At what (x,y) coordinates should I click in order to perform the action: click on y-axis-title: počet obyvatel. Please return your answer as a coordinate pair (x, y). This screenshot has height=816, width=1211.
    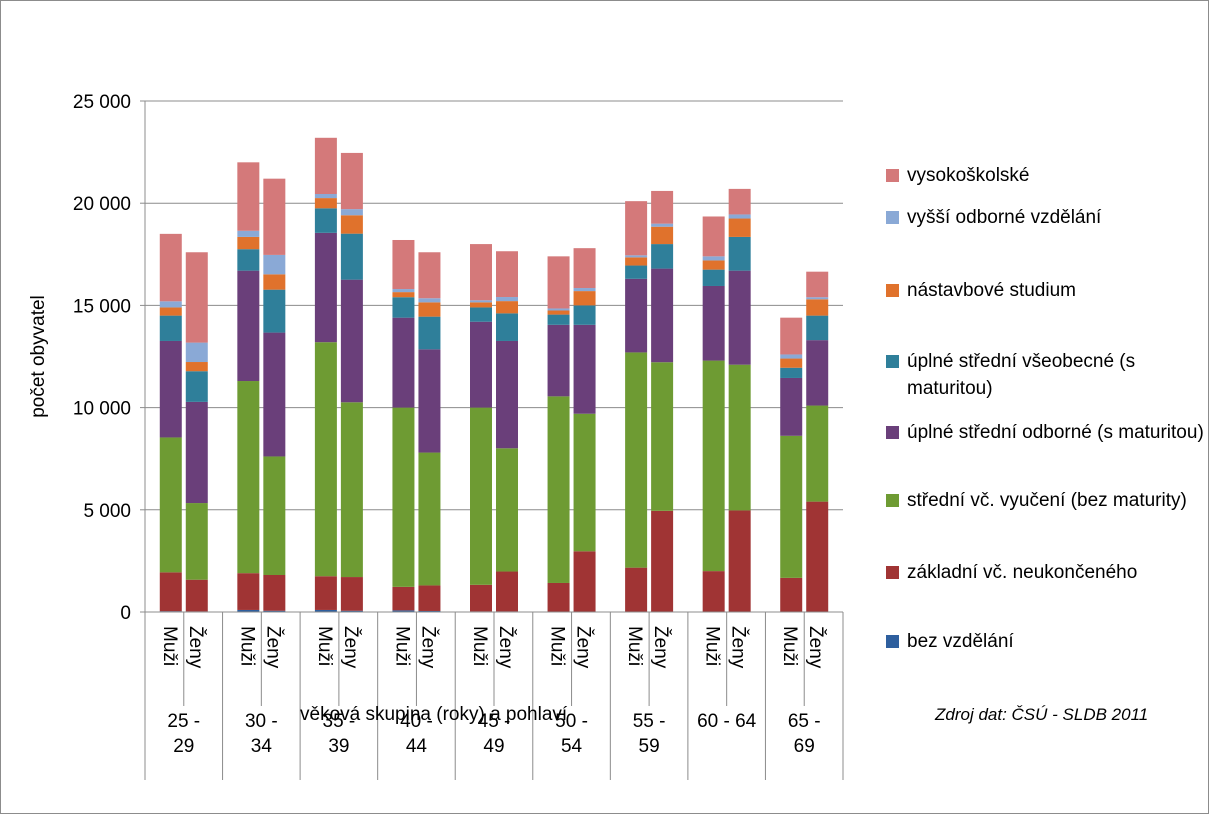
    Looking at the image, I should click on (38, 356).